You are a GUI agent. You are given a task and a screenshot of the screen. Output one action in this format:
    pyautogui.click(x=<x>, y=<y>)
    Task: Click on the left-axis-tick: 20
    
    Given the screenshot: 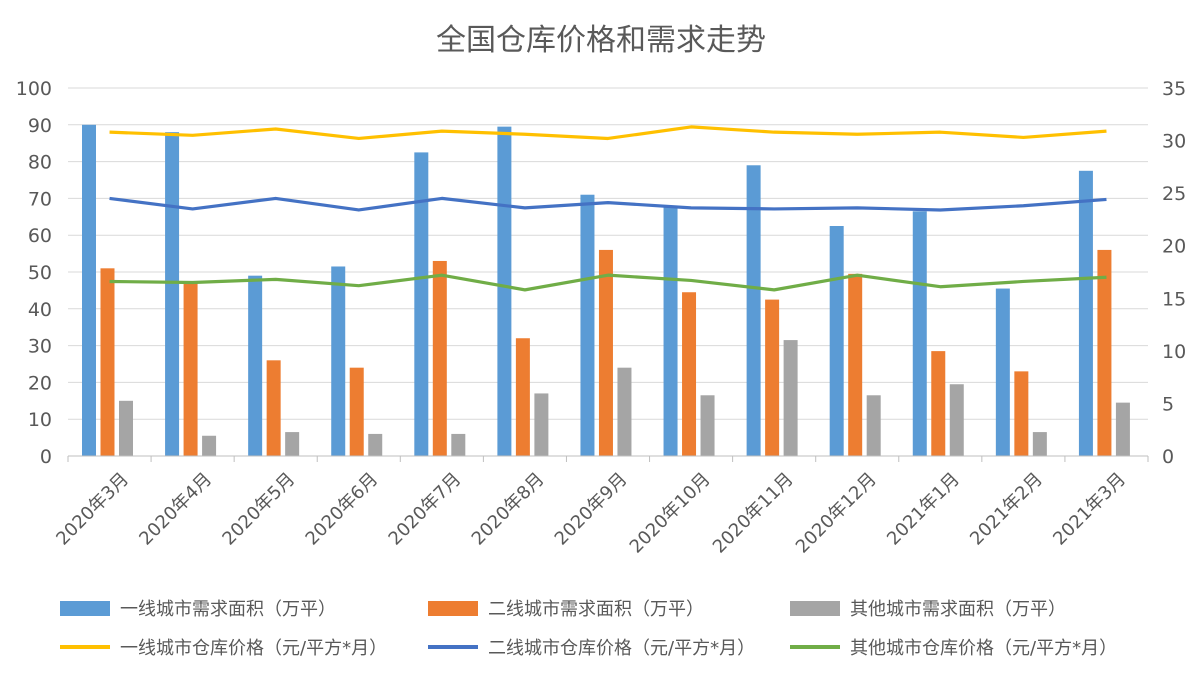 What is the action you would take?
    pyautogui.click(x=40, y=383)
    